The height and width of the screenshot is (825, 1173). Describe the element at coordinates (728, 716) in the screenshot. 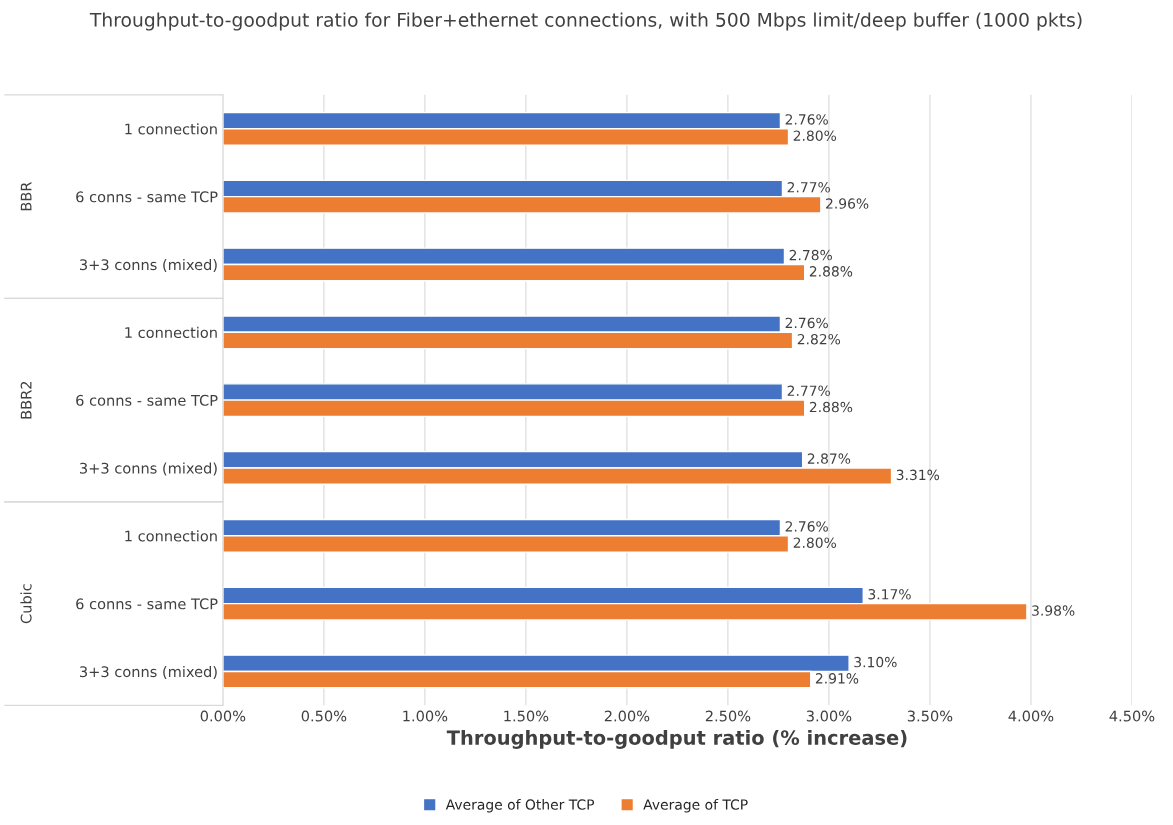

I see `x-tick-label: 2.50%` at that location.